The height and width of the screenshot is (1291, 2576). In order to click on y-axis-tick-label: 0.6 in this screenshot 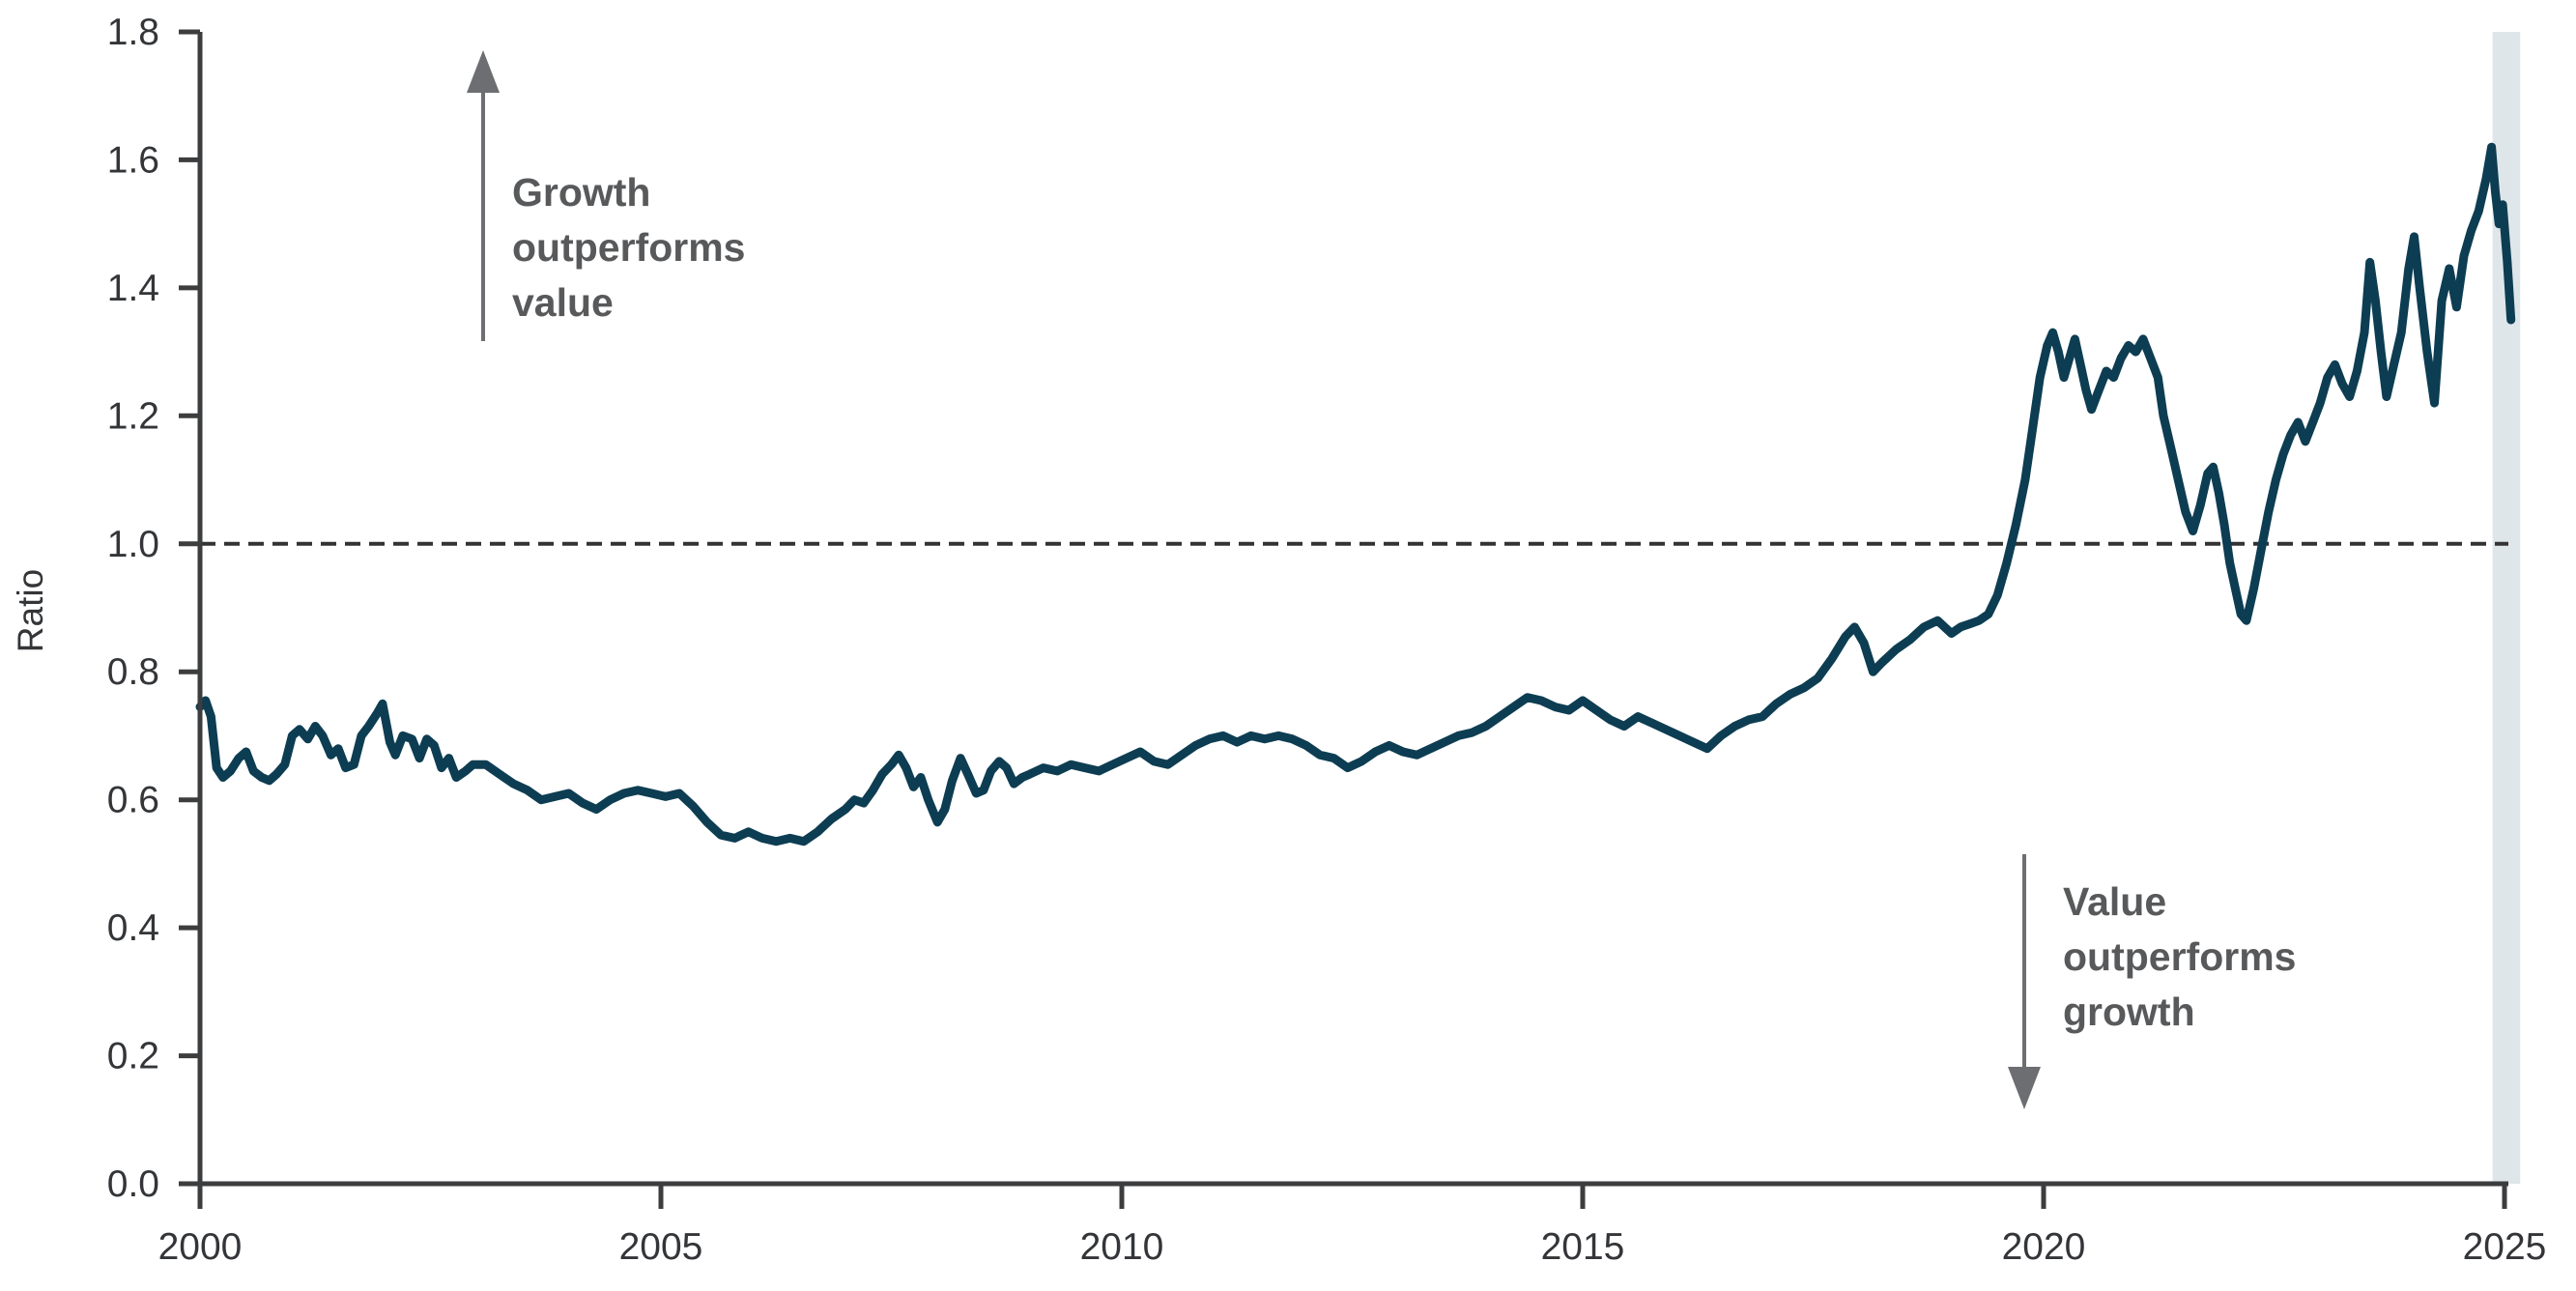, I will do `click(133, 801)`.